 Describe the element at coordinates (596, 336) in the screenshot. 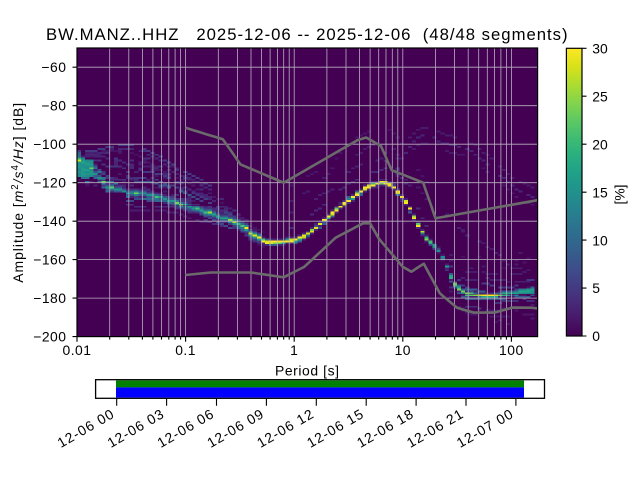

I see `svg-text: 0` at that location.